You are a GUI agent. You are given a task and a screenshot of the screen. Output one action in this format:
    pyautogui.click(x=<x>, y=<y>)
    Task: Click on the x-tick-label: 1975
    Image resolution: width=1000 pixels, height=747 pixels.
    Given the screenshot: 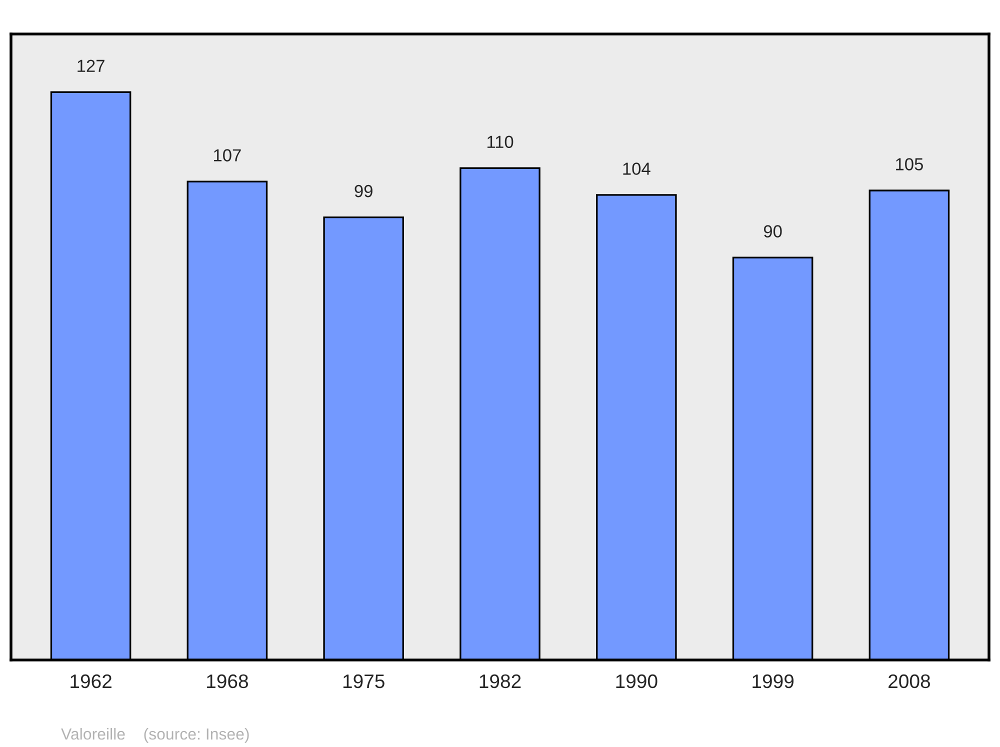 What is the action you would take?
    pyautogui.click(x=363, y=681)
    